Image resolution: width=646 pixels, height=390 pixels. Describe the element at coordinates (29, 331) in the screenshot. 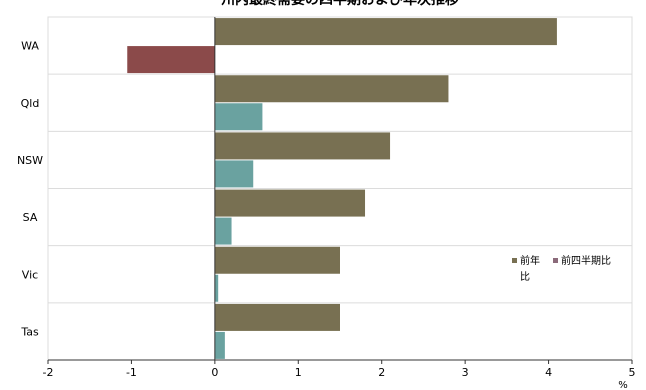

I see `category-label: Tas` at that location.